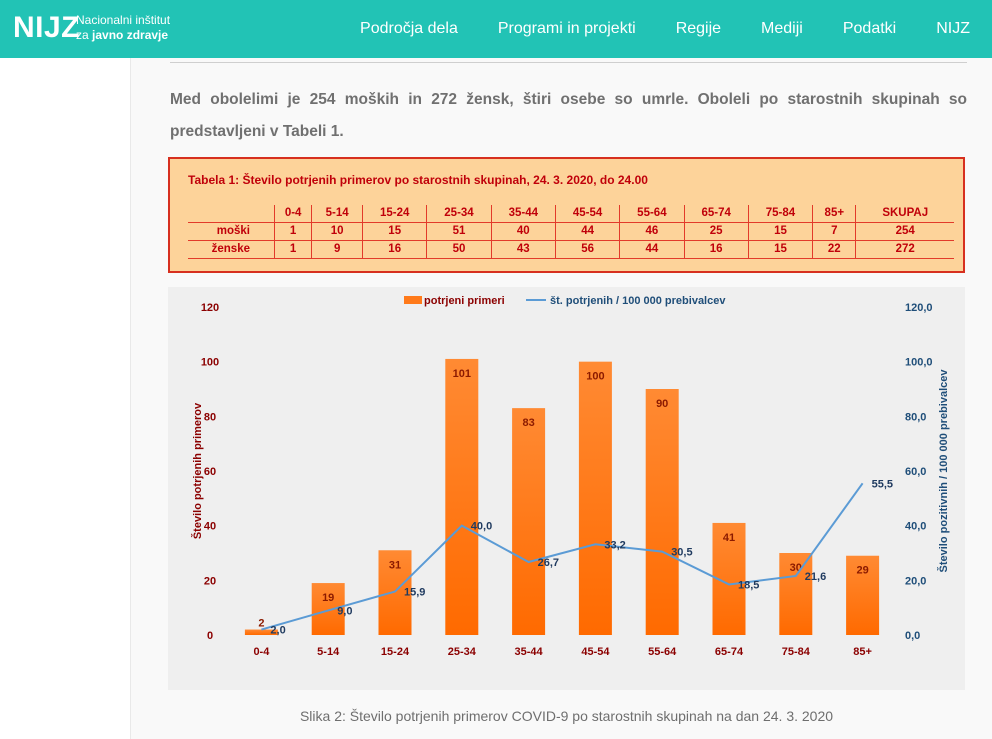 This screenshot has width=992, height=739. What do you see at coordinates (328, 652) in the screenshot?
I see `x-tick-label: 5-14` at bounding box center [328, 652].